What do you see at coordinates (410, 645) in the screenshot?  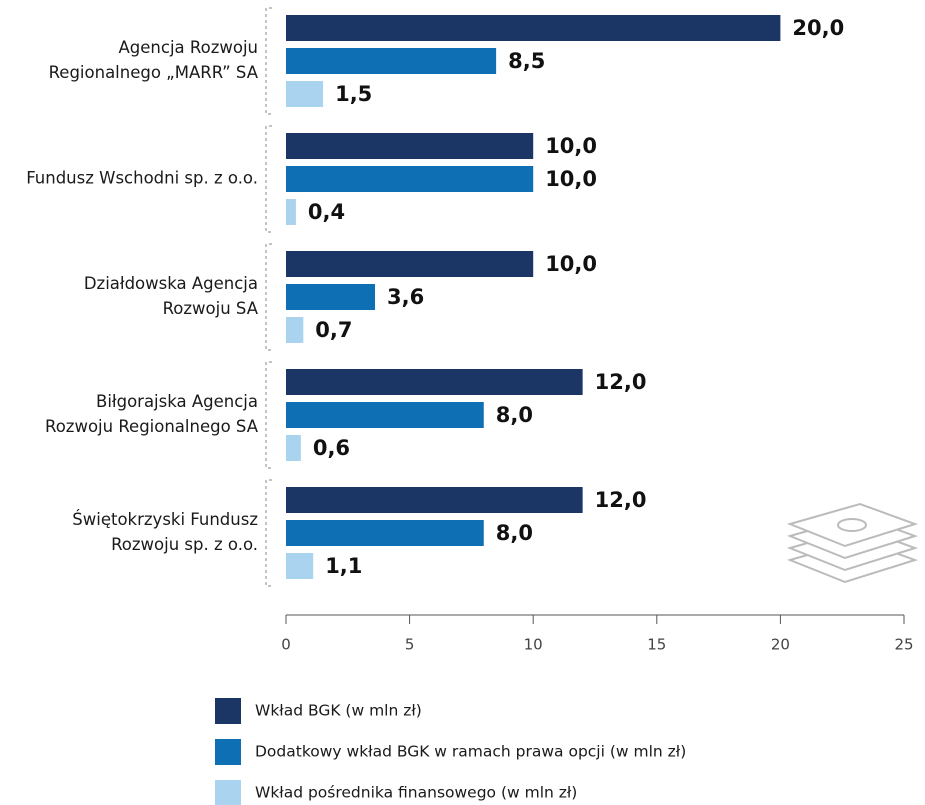 I see `x-tick-label: 5` at bounding box center [410, 645].